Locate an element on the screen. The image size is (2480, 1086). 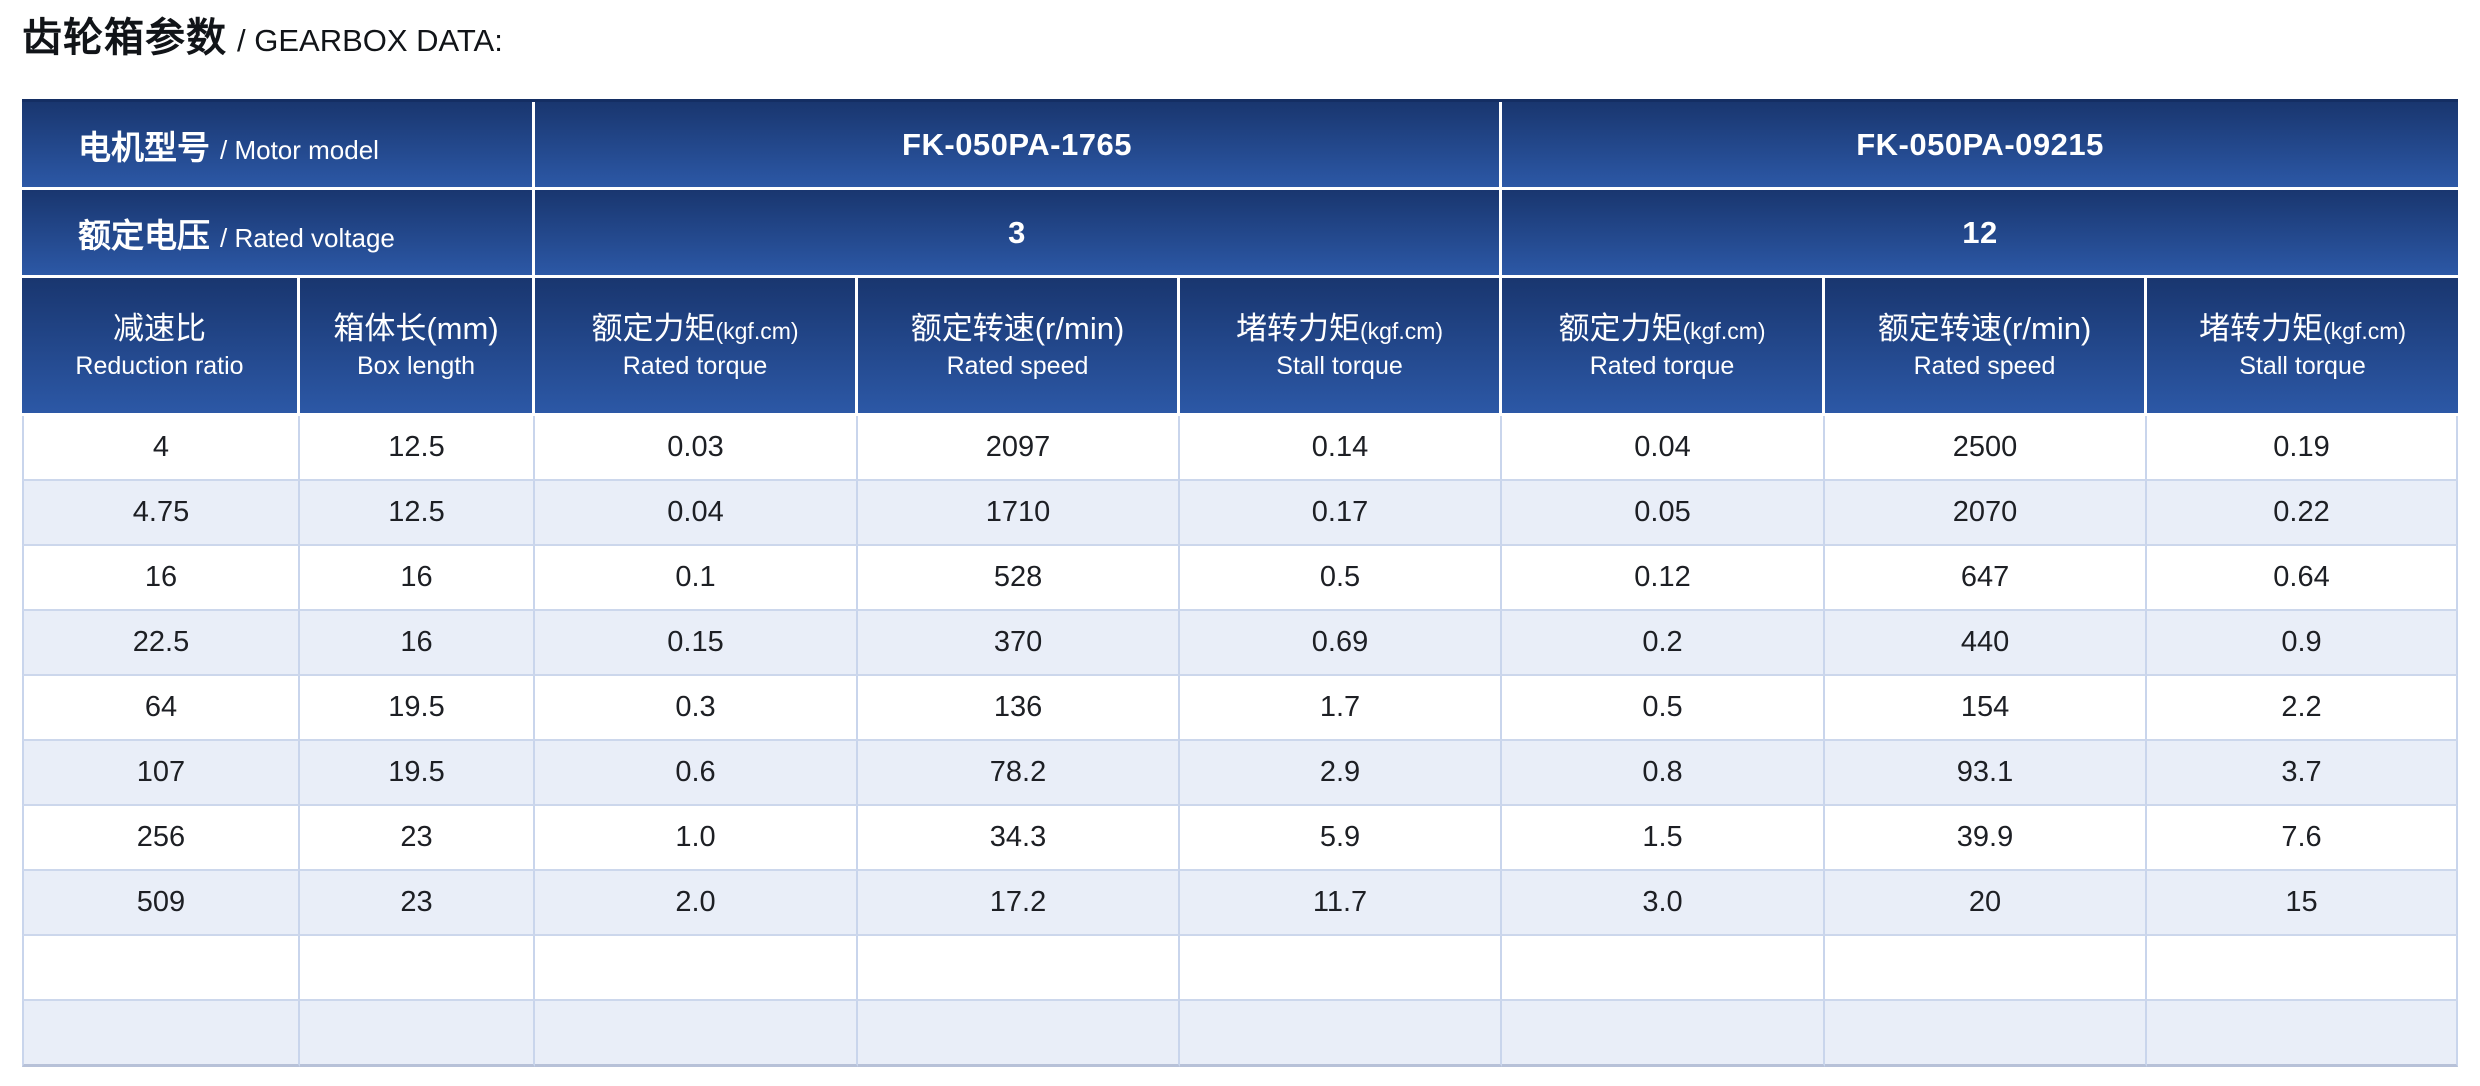
data-cell: 440 is located at coordinates (1986, 643).